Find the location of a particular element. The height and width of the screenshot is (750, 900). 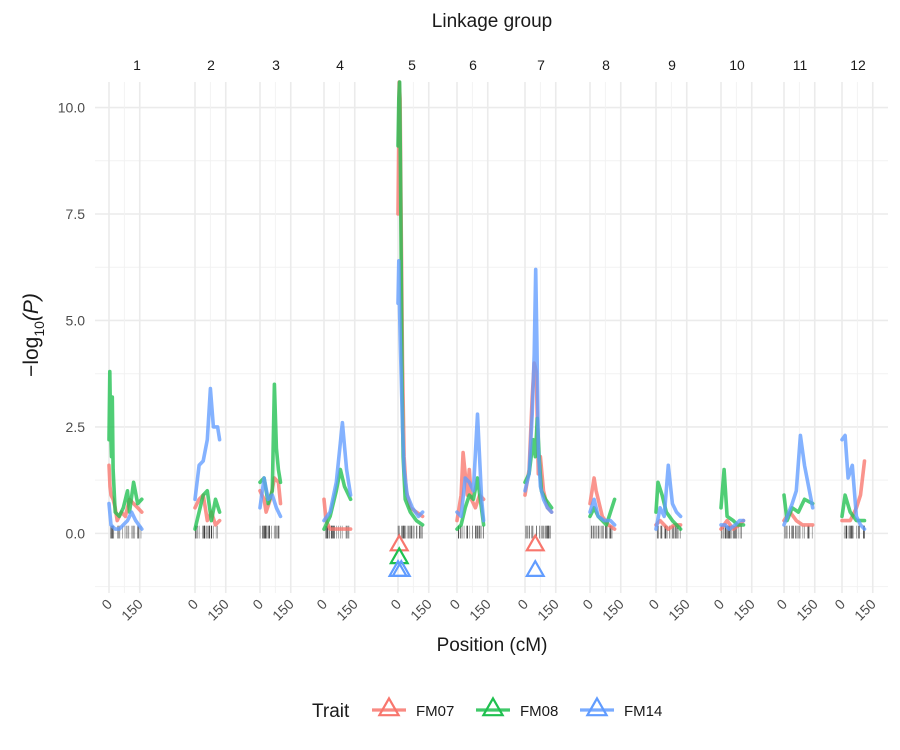

series-line-fm14-lg6 is located at coordinates (470, 467).